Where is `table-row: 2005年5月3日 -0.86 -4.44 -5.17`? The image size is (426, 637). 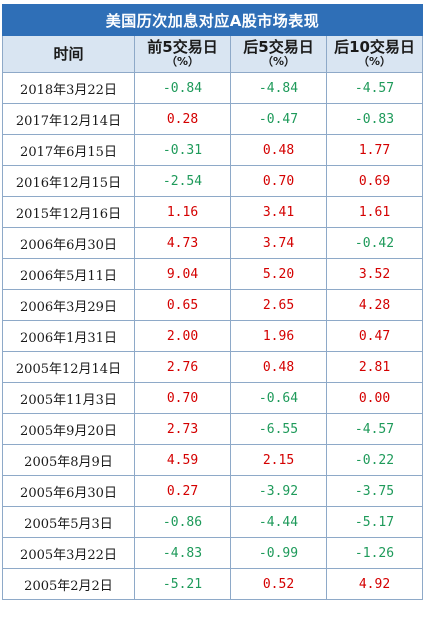 table-row: 2005年5月3日 -0.86 -4.44 -5.17 is located at coordinates (212, 522).